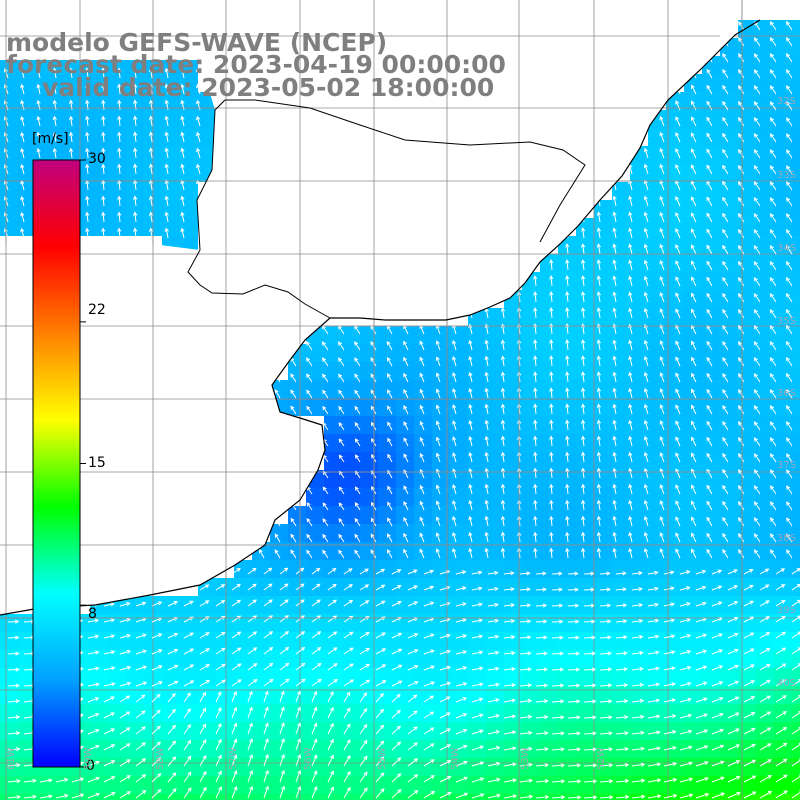  Describe the element at coordinates (92, 614) in the screenshot. I see `colorbar-tick-8: 8` at that location.